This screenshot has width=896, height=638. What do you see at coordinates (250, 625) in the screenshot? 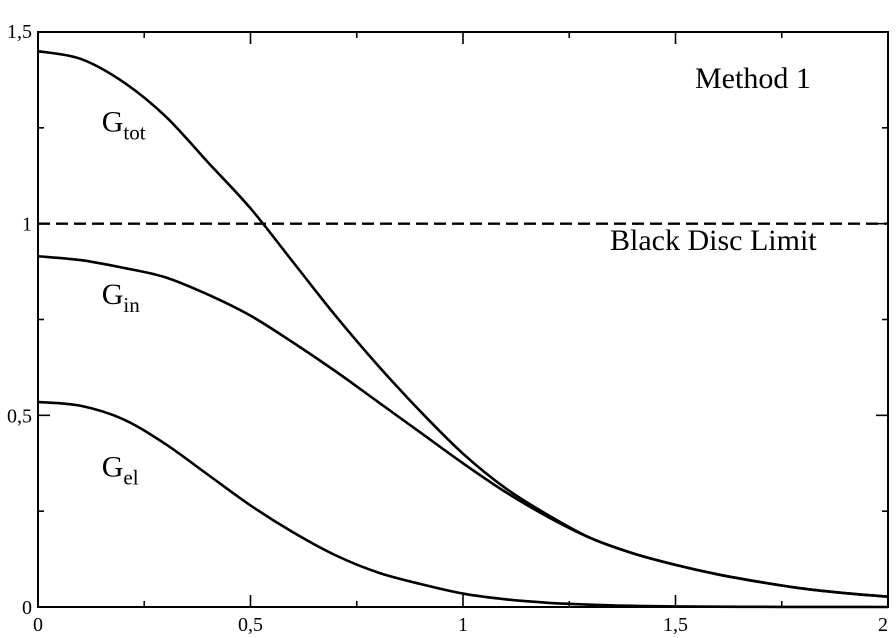
I see `x-tick-label: 0,5` at bounding box center [250, 625].